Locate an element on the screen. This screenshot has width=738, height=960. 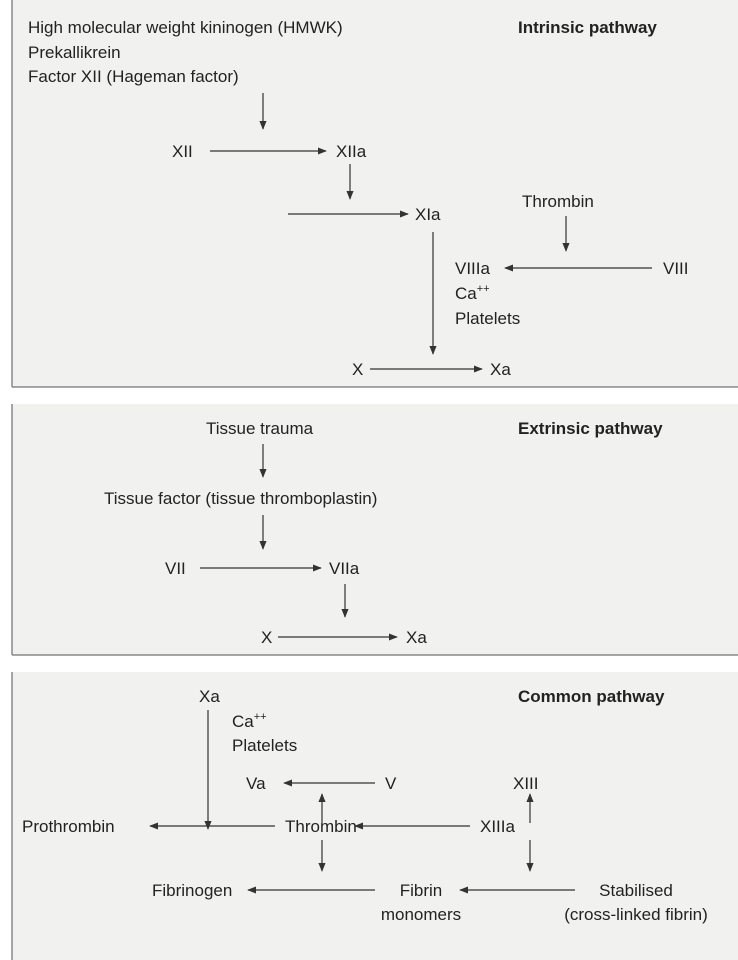
node-label: Fibrinogen is located at coordinates (192, 890).